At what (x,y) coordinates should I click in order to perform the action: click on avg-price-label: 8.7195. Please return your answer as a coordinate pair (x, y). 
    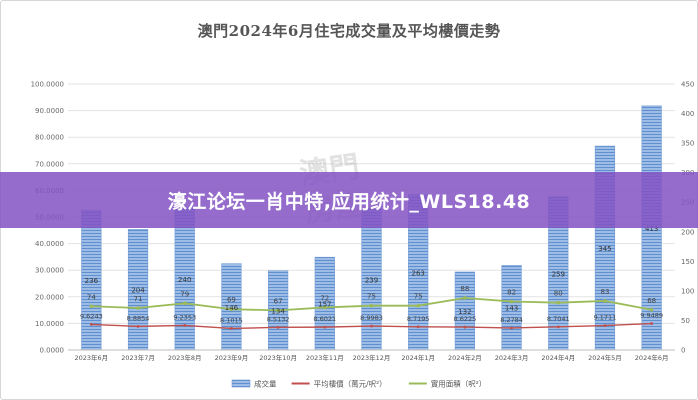
    Looking at the image, I should click on (418, 319).